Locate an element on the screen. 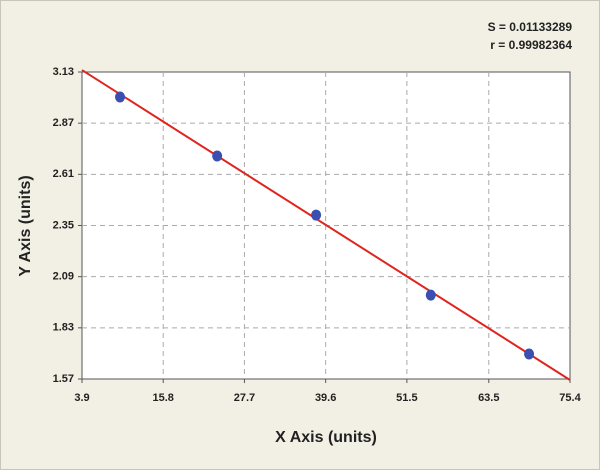 Image resolution: width=600 pixels, height=470 pixels. x-tick-label: 15.8 is located at coordinates (163, 398).